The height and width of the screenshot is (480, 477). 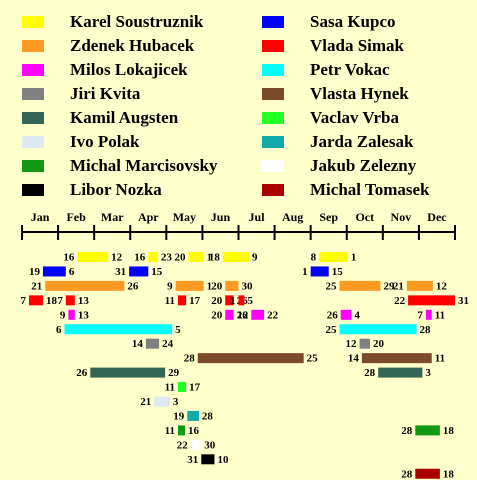 What do you see at coordinates (124, 117) in the screenshot?
I see `legend-label: Kamil Augsten` at bounding box center [124, 117].